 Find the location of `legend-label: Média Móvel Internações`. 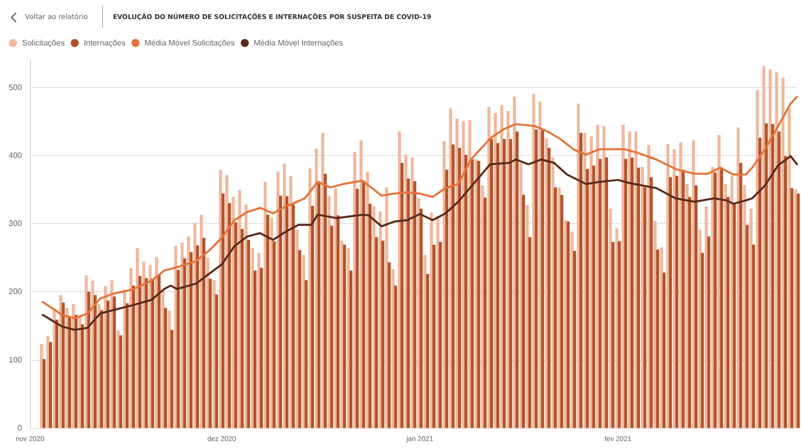

legend-label: Média Móvel Internações is located at coordinates (299, 43).